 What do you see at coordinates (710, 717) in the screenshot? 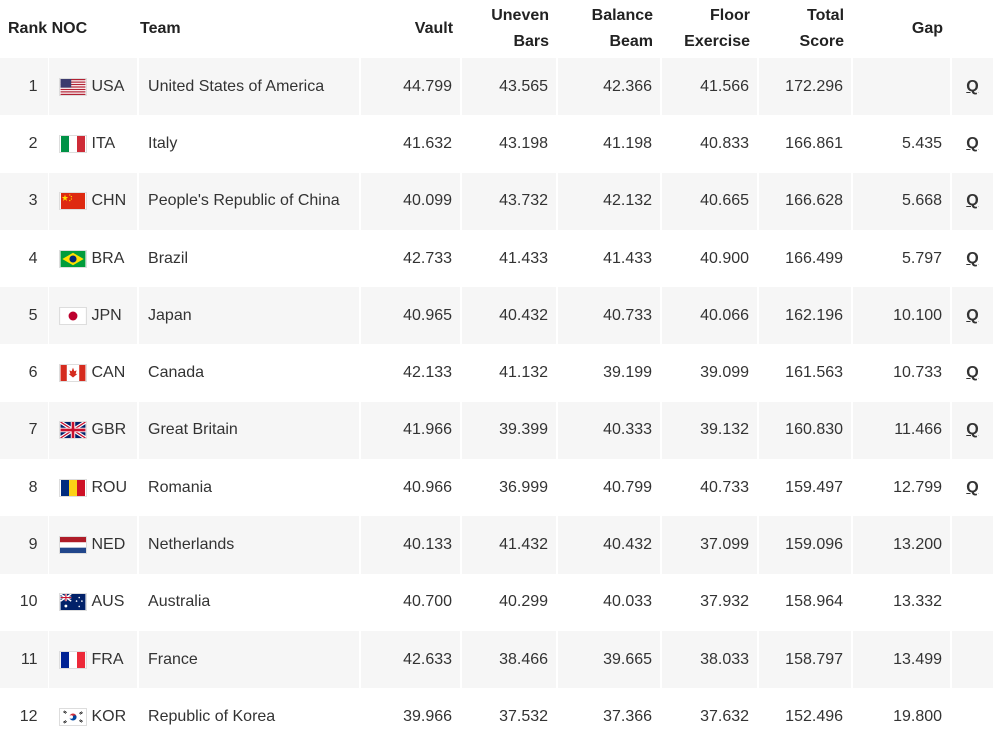
I see `floor-exercise-score: 37.632` at bounding box center [710, 717].